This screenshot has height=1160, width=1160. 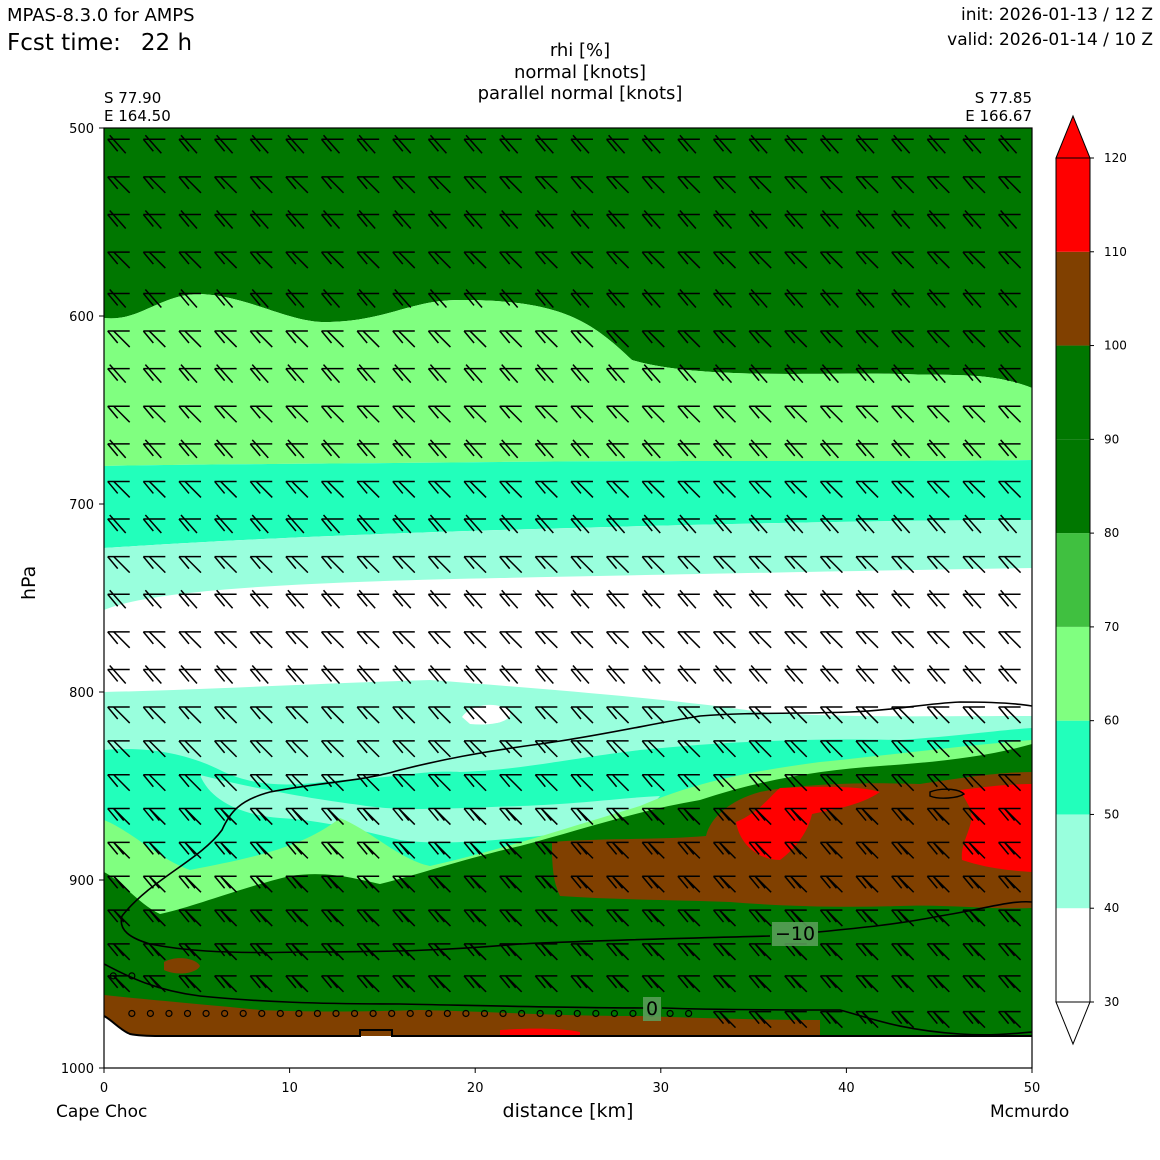 I want to click on colorbar-tick-label-110: 110, so click(x=1115, y=252).